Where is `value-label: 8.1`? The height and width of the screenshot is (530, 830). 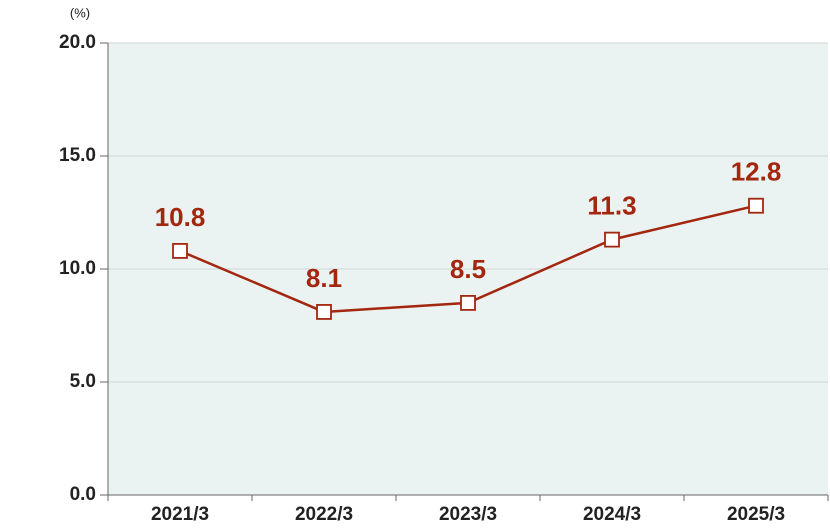
value-label: 8.1 is located at coordinates (324, 278).